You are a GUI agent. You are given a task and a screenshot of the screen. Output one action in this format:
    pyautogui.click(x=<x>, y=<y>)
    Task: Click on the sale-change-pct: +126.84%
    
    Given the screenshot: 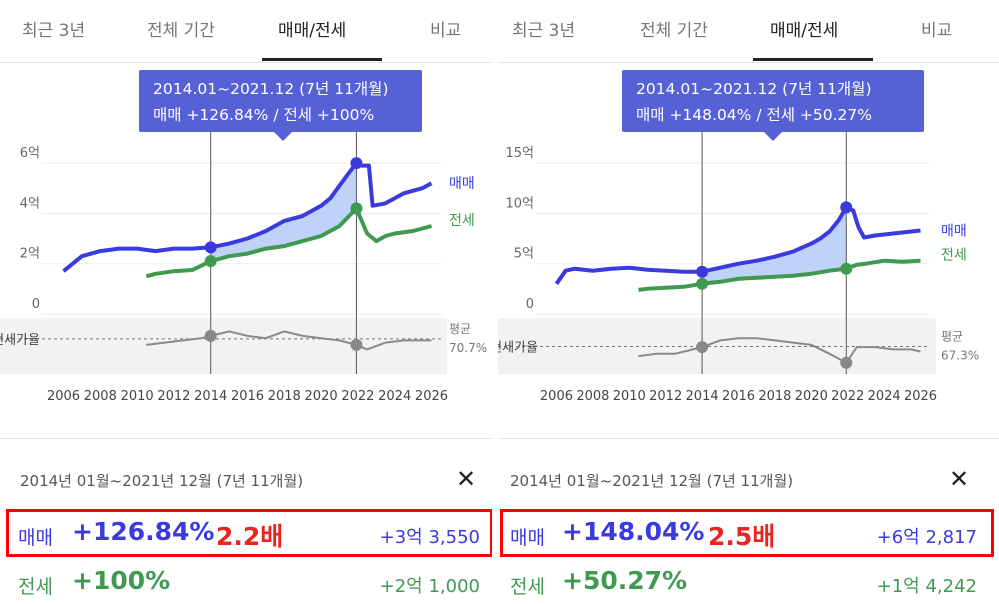 What is the action you would take?
    pyautogui.click(x=143, y=531)
    